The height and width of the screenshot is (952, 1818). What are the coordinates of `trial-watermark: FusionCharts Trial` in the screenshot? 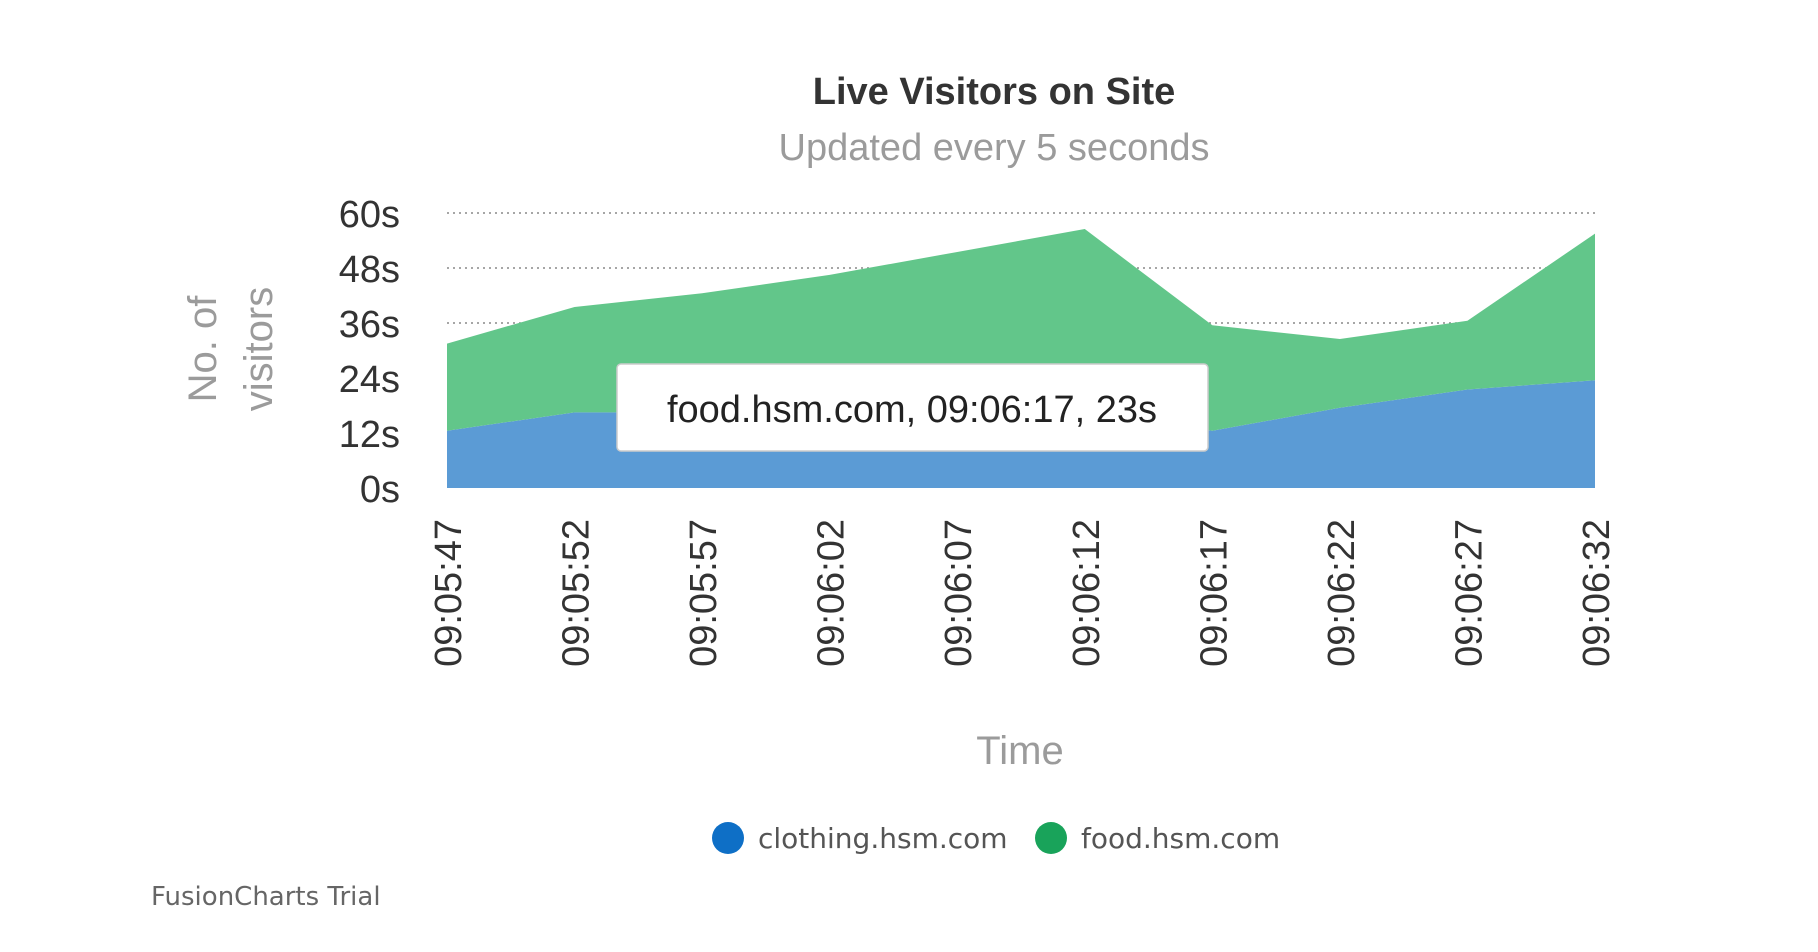 It's located at (266, 897).